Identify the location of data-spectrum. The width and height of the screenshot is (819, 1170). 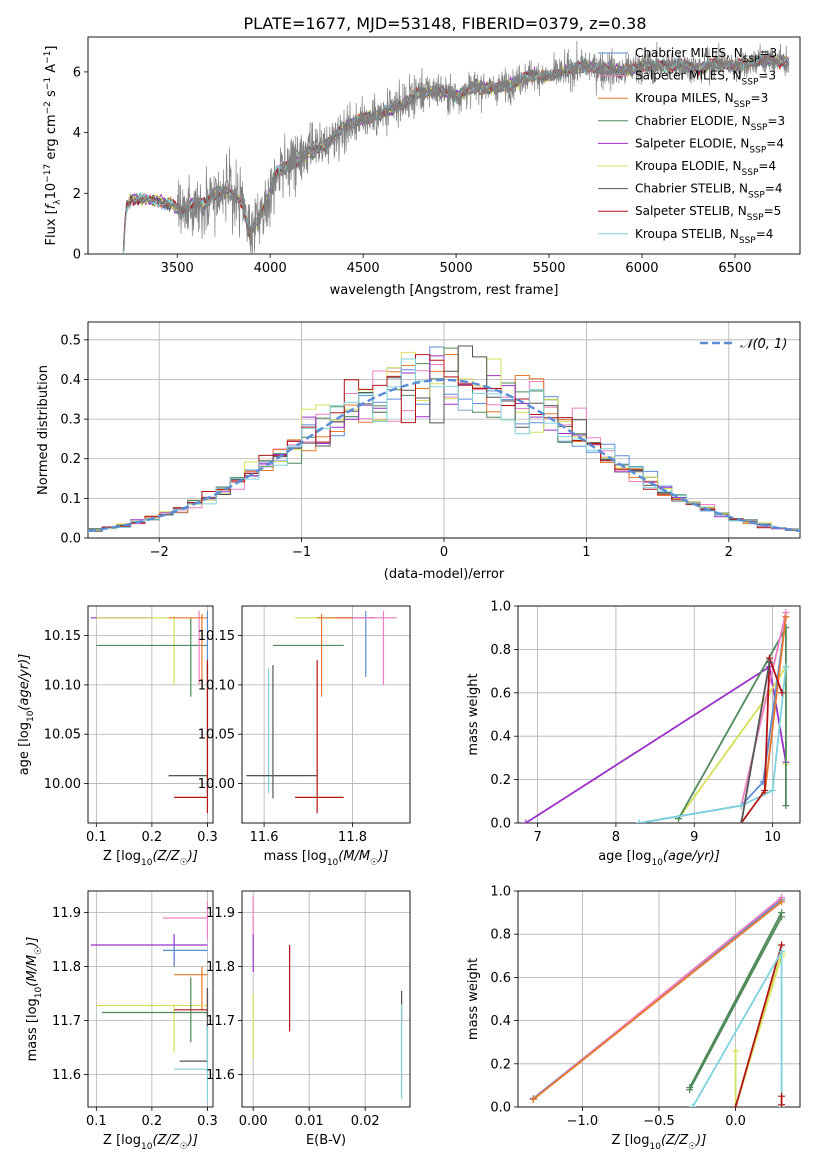
(456, 147).